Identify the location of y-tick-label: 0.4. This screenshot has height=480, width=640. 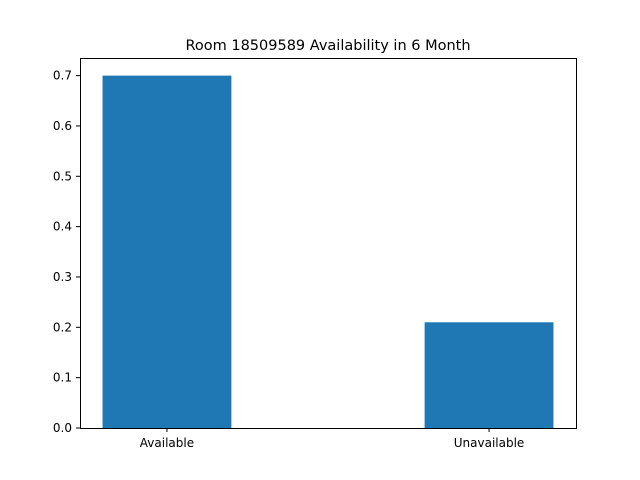
(62, 227).